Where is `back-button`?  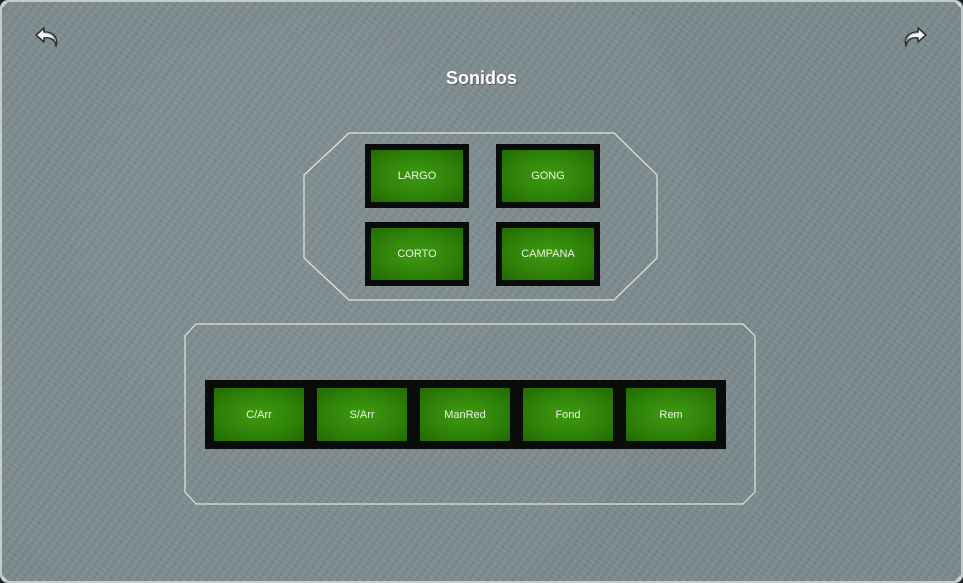
back-button is located at coordinates (48, 38).